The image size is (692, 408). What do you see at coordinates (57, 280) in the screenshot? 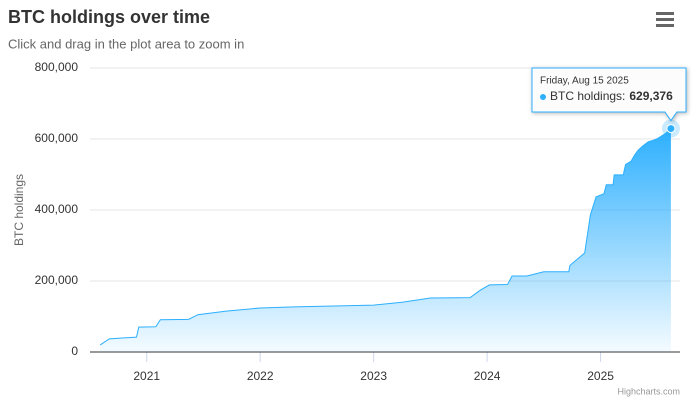
I see `y-tick-label: 200,000` at bounding box center [57, 280].